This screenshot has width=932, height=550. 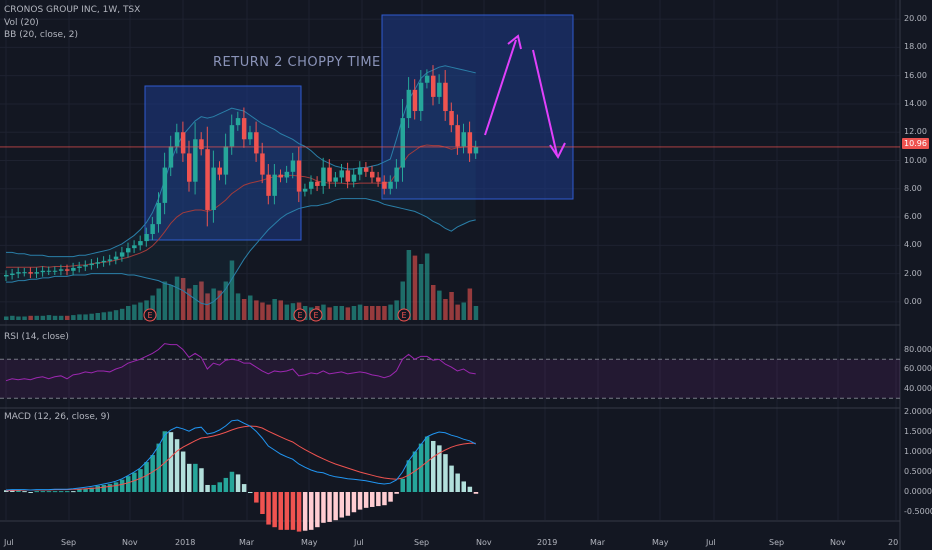 I want to click on rsi-band, so click(x=450, y=379).